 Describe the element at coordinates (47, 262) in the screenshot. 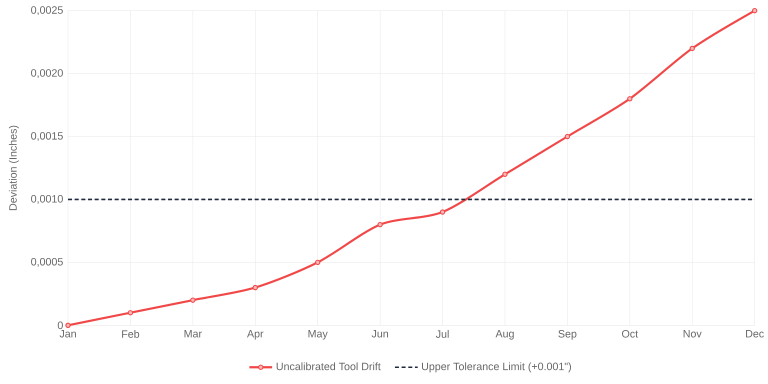

I see `y-tick-label: 0,0005` at that location.